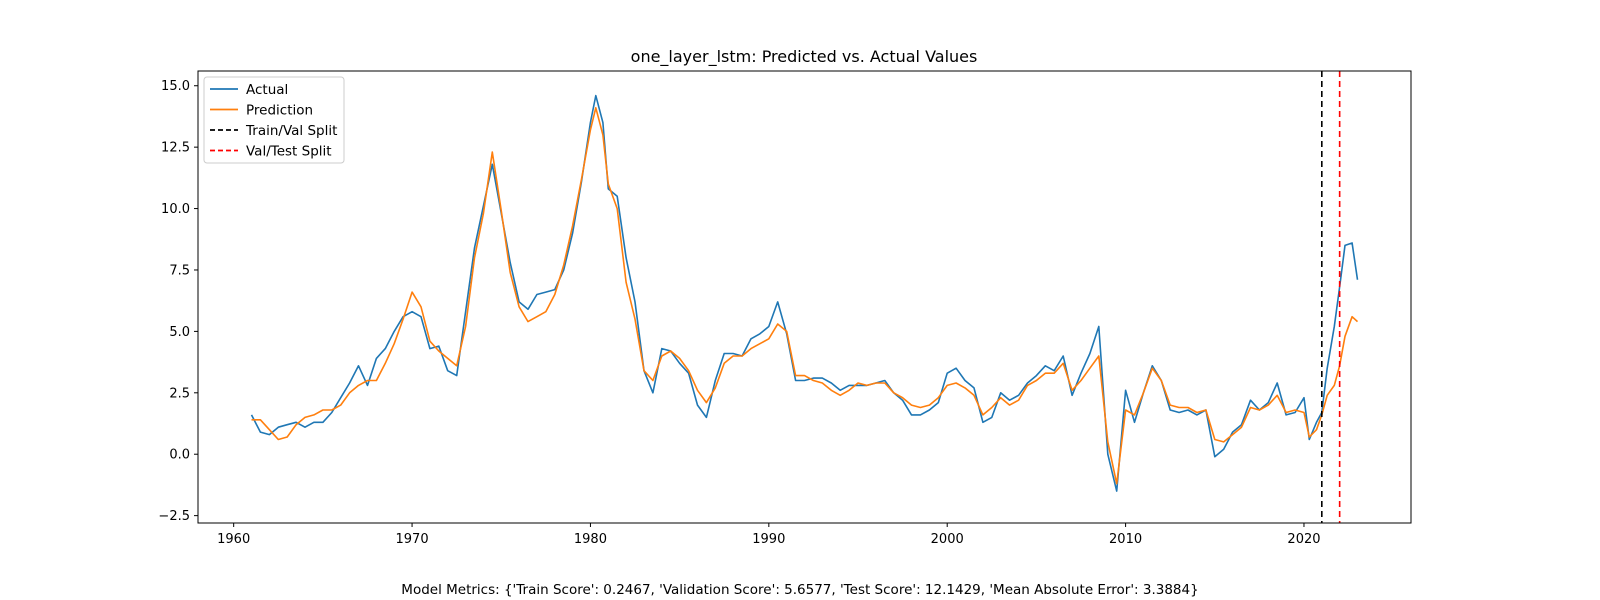 Image resolution: width=1600 pixels, height=600 pixels. I want to click on legend-entry: Val/Test Split, so click(289, 152).